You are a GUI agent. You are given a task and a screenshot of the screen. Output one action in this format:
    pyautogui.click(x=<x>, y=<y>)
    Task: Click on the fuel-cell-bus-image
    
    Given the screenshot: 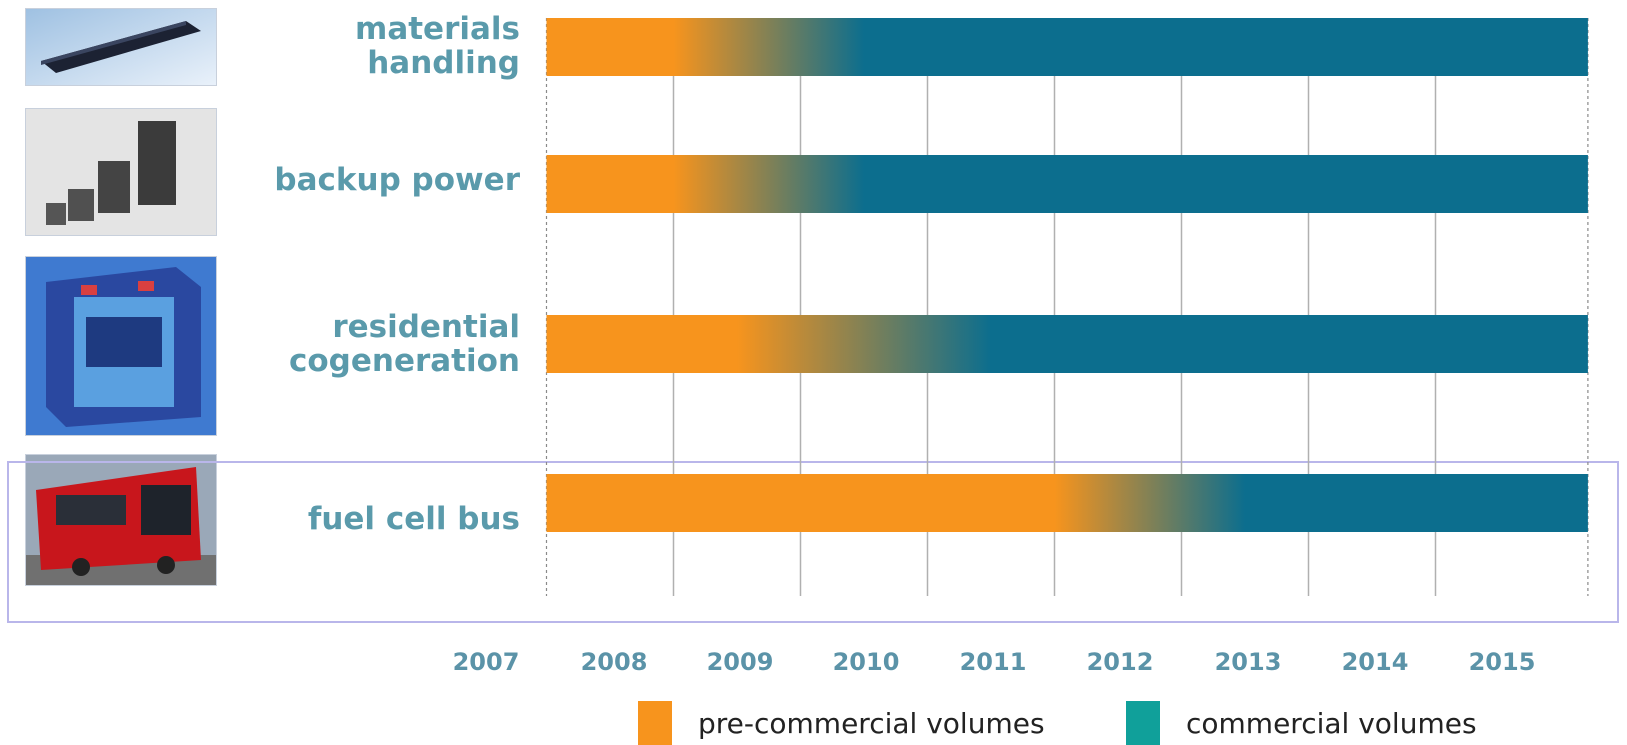 What is the action you would take?
    pyautogui.click(x=121, y=520)
    